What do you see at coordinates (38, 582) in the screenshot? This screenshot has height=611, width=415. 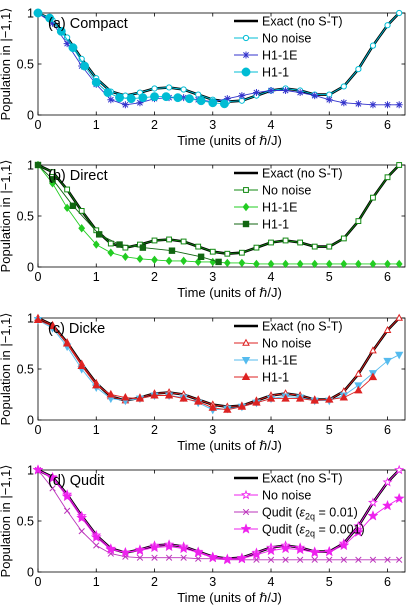 I see `x-tick-label: 0` at bounding box center [38, 582].